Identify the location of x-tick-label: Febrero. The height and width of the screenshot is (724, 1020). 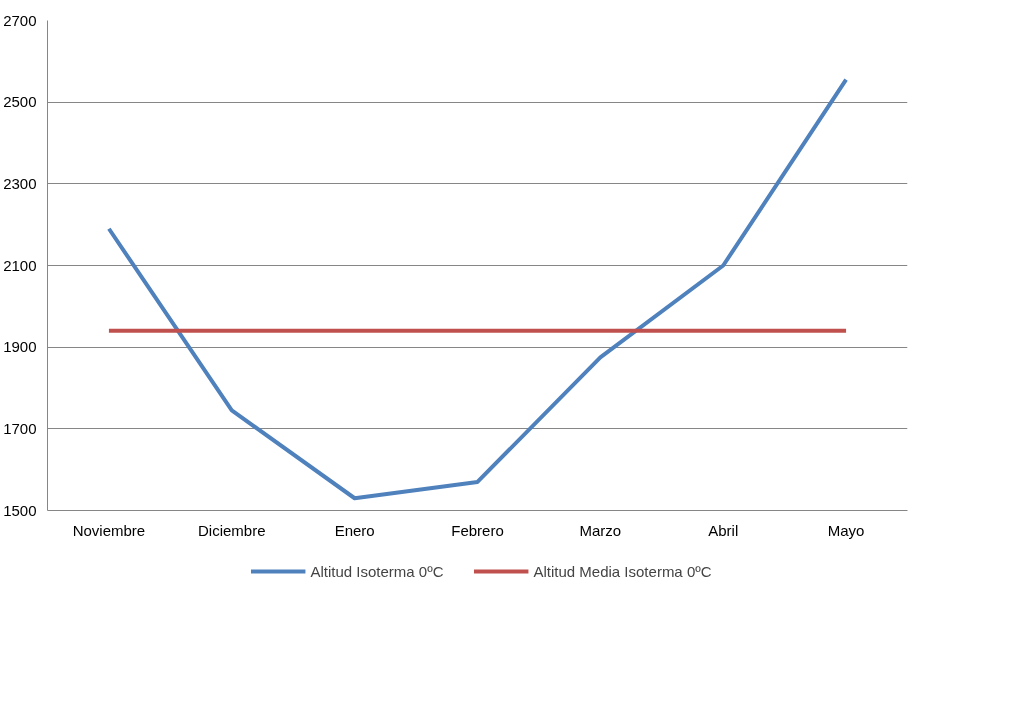
(477, 530).